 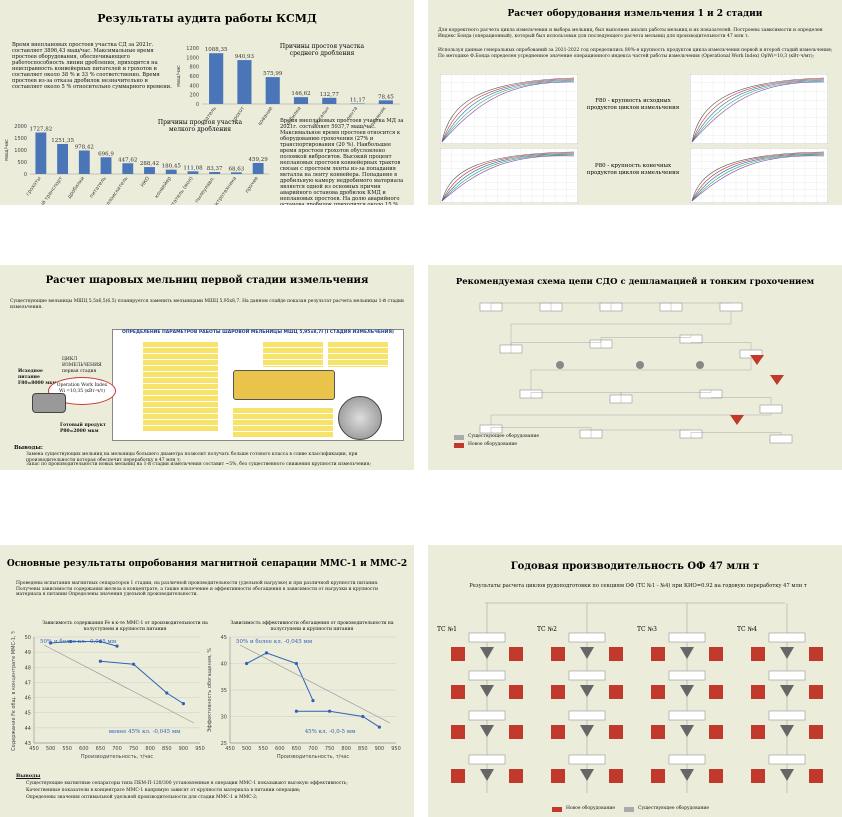 What do you see at coordinates (22, 163) in the screenshot?
I see `y-tick-label: 500` at bounding box center [22, 163].